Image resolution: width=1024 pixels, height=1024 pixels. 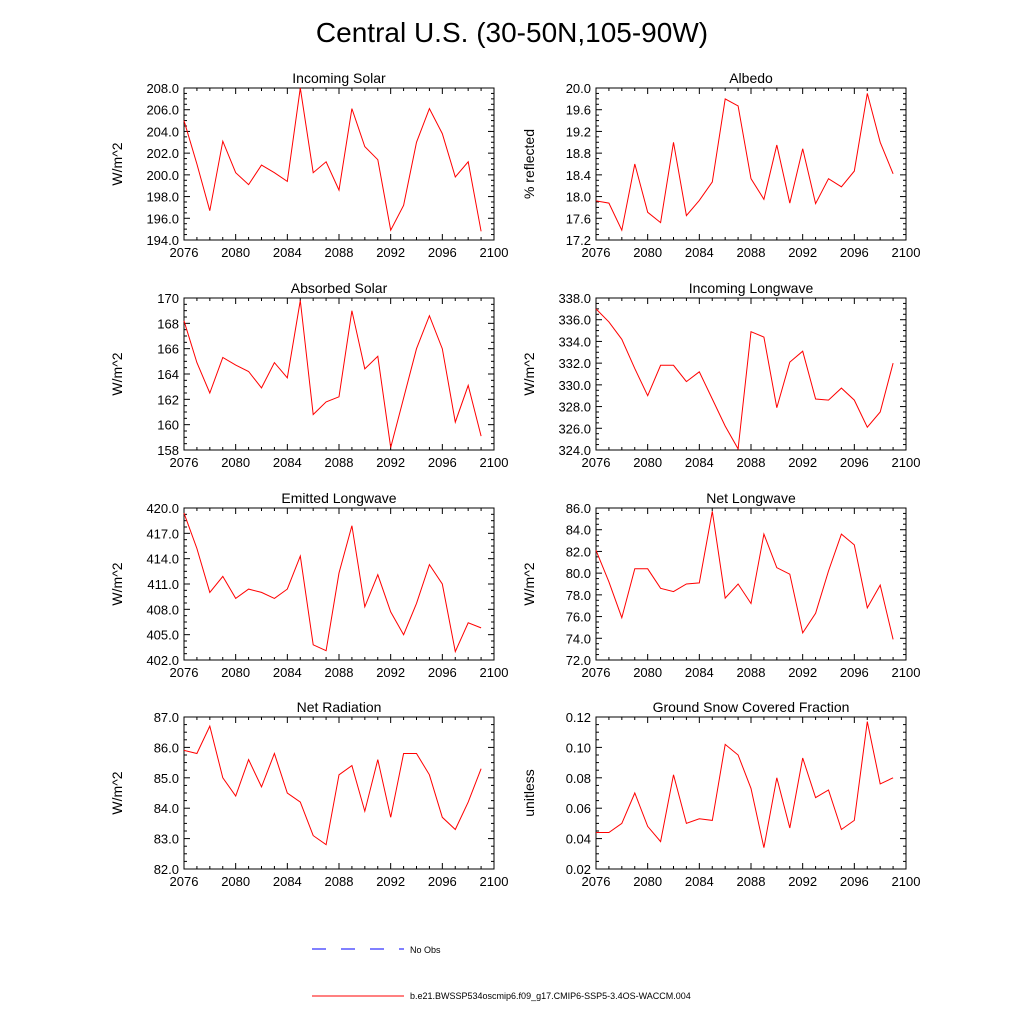 I want to click on legend-obs-label: No Obs, so click(x=425, y=950).